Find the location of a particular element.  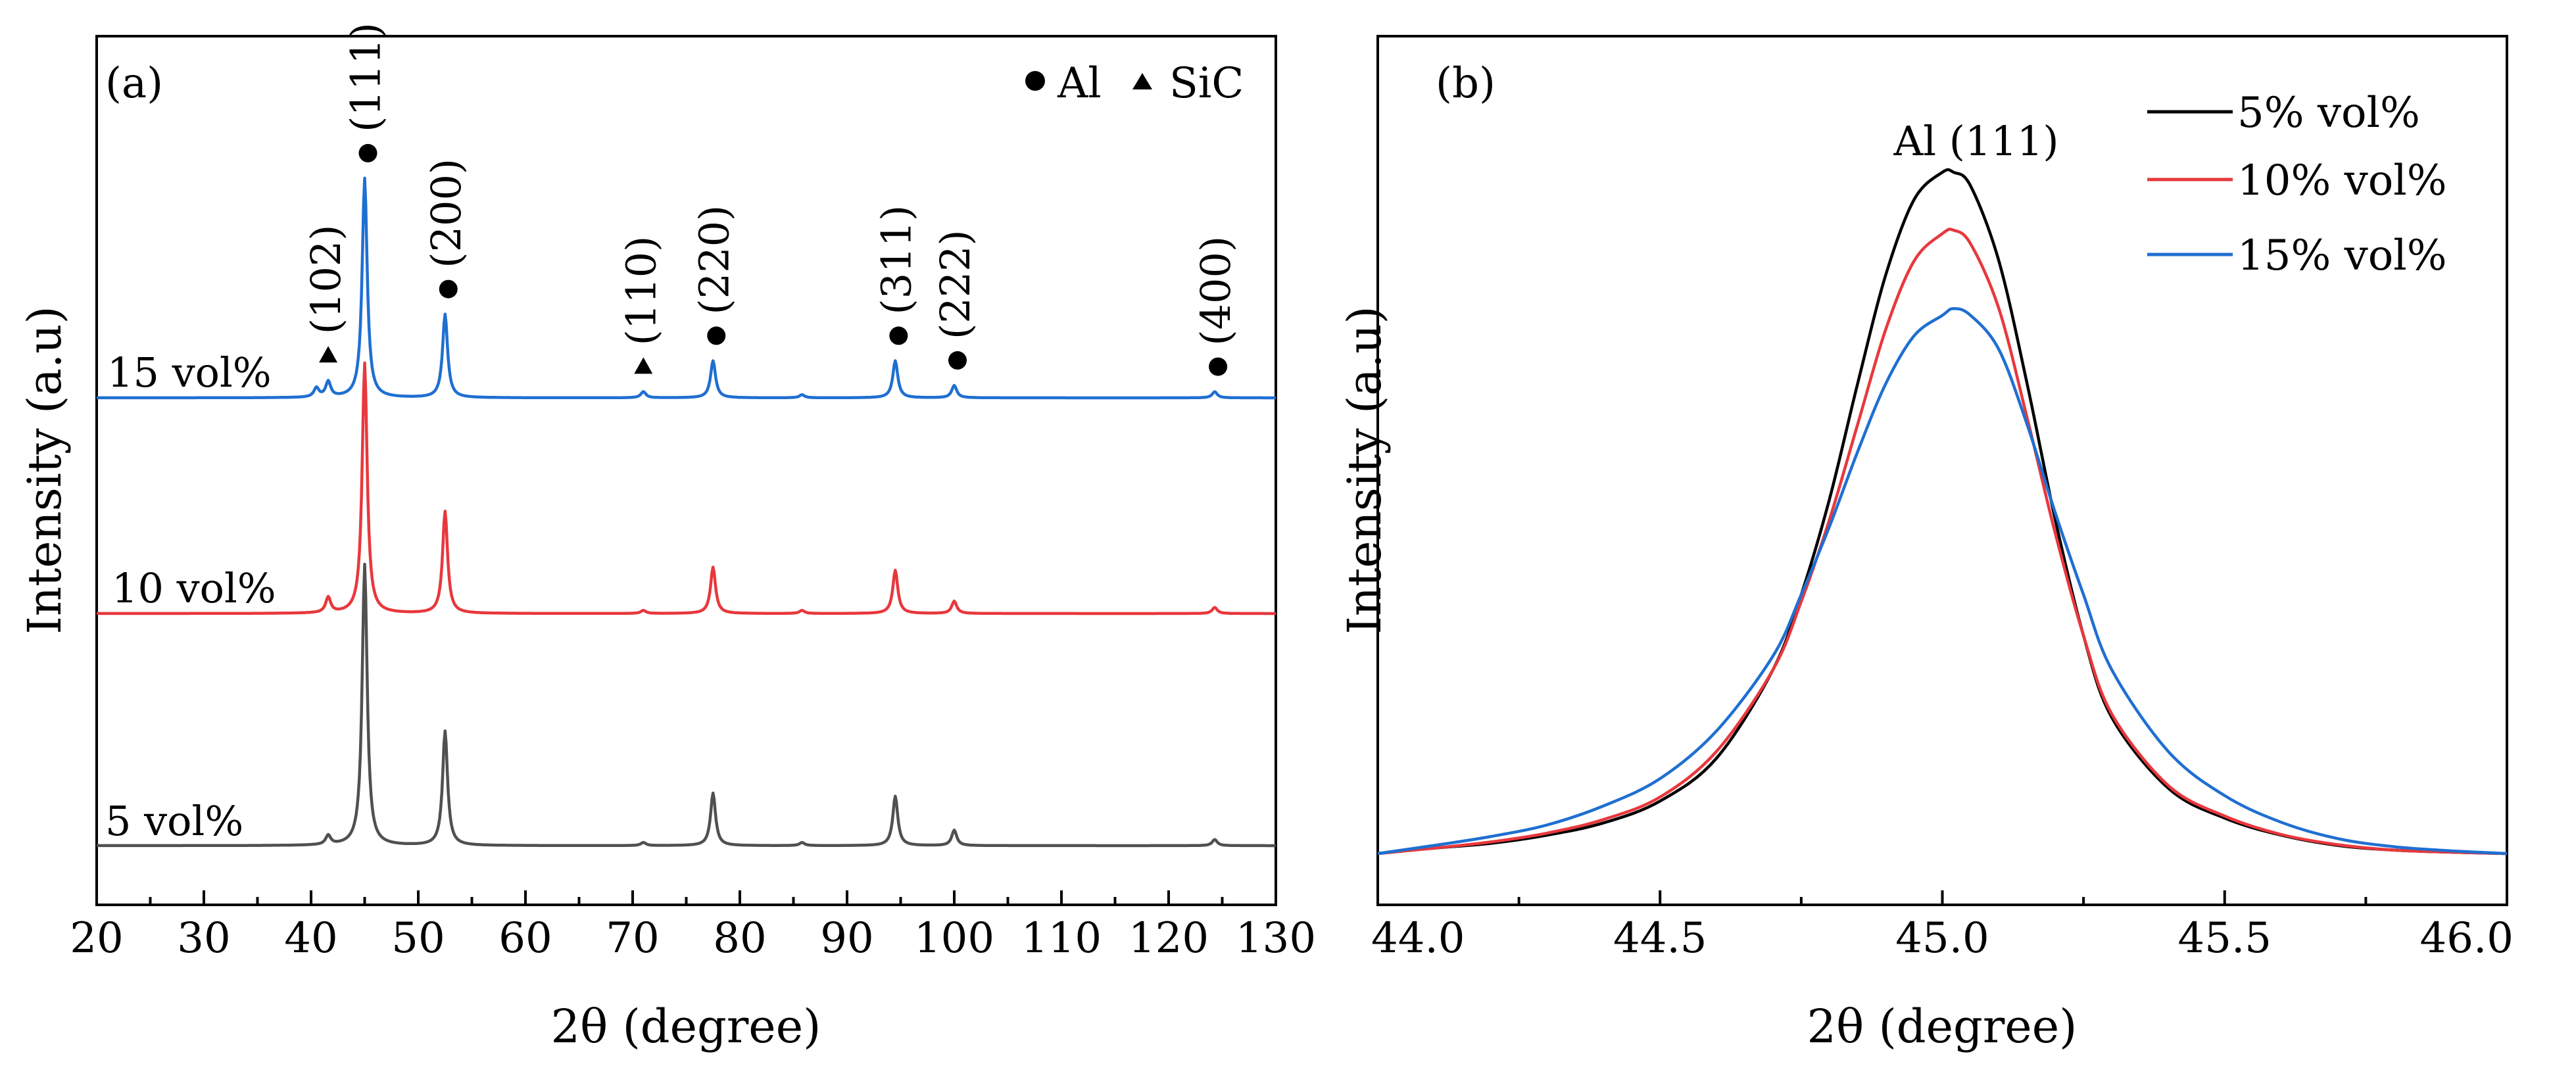

panel-a-x-axis-title: 2θ (degree) is located at coordinates (686, 1026).